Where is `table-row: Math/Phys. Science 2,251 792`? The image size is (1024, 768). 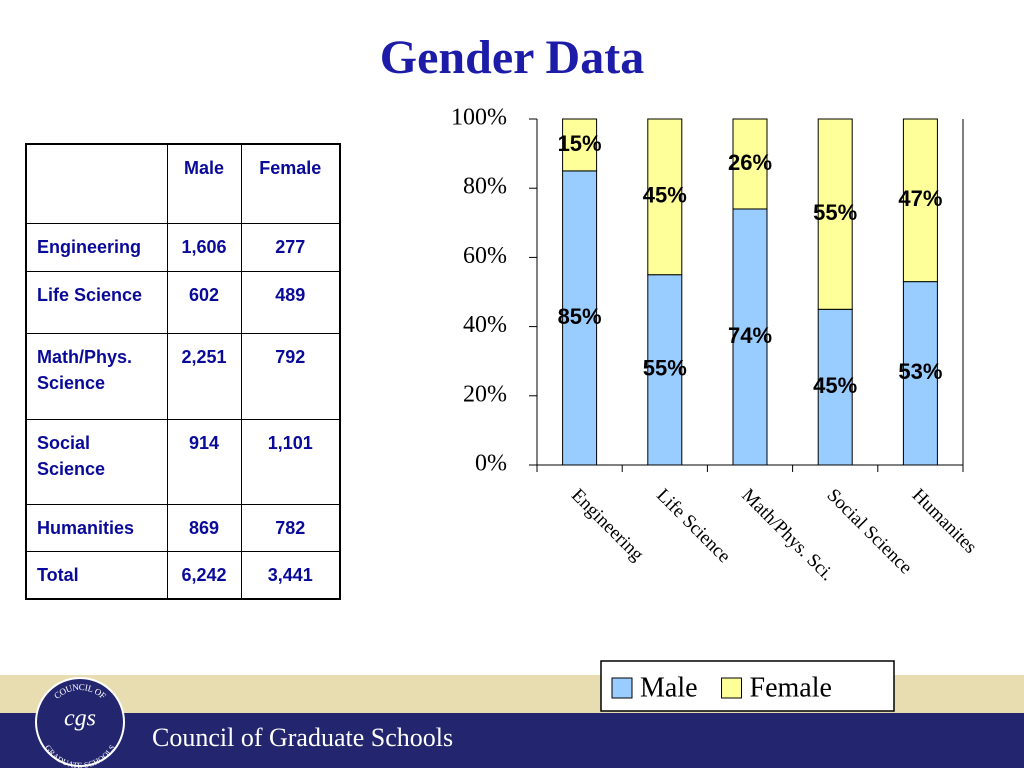
table-row: Math/Phys. Science 2,251 792 is located at coordinates (183, 376).